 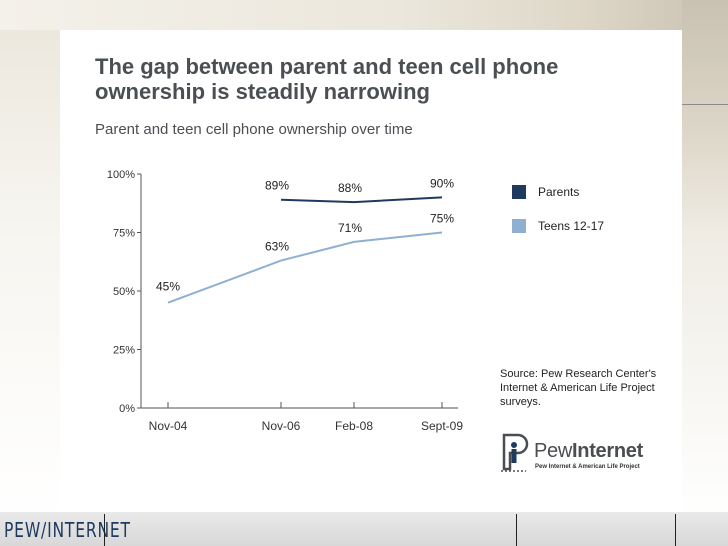 I want to click on x-tick-label: Nov-06, so click(x=281, y=426).